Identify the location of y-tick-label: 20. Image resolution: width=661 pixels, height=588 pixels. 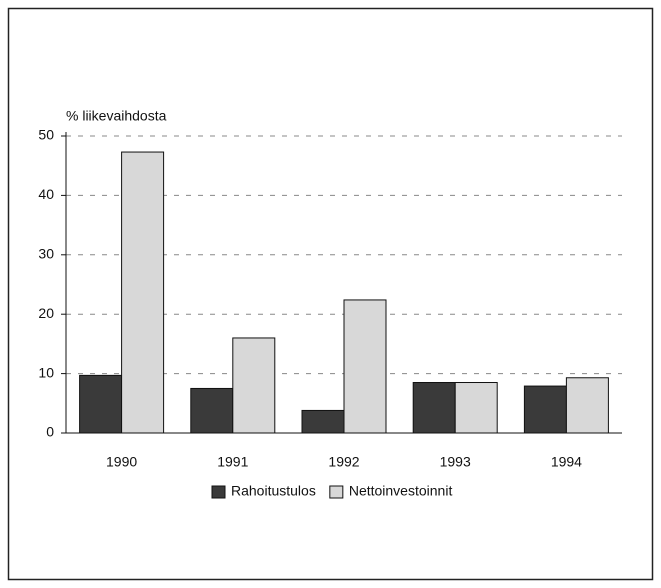
(46, 313).